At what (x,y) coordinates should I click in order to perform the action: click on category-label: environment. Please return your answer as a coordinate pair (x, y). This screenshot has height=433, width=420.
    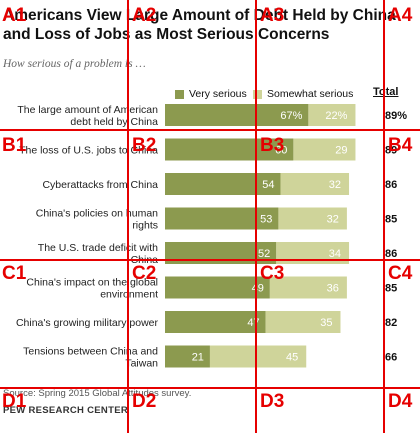
    Looking at the image, I should click on (129, 295).